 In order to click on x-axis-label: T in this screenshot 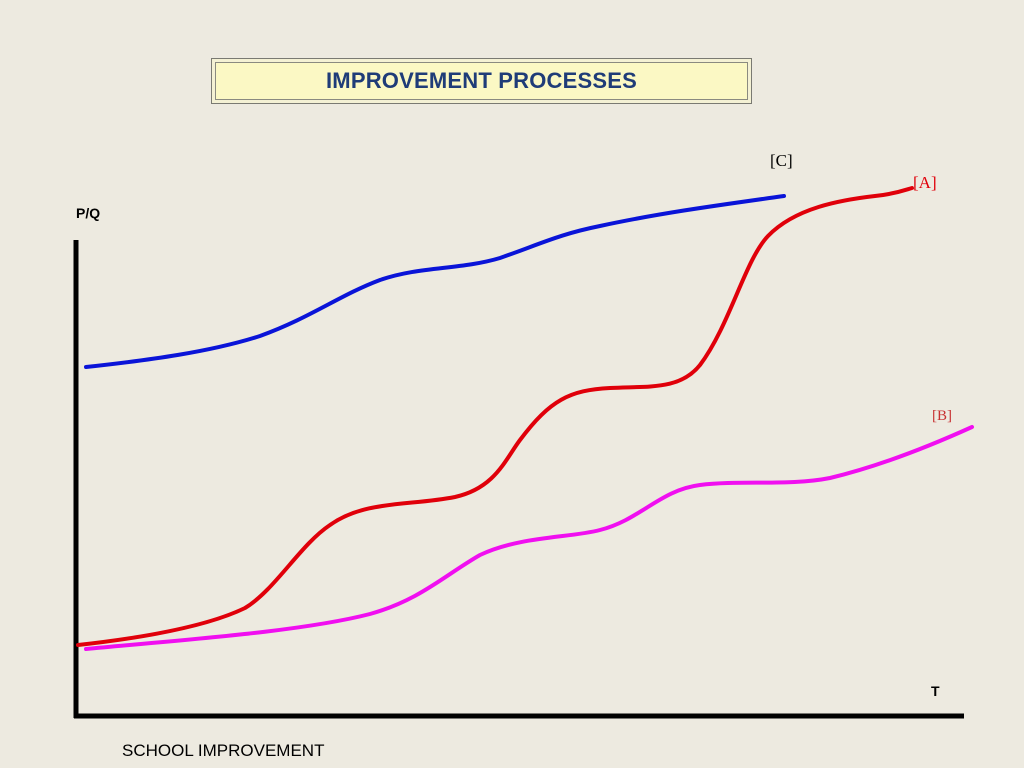, I will do `click(935, 691)`.